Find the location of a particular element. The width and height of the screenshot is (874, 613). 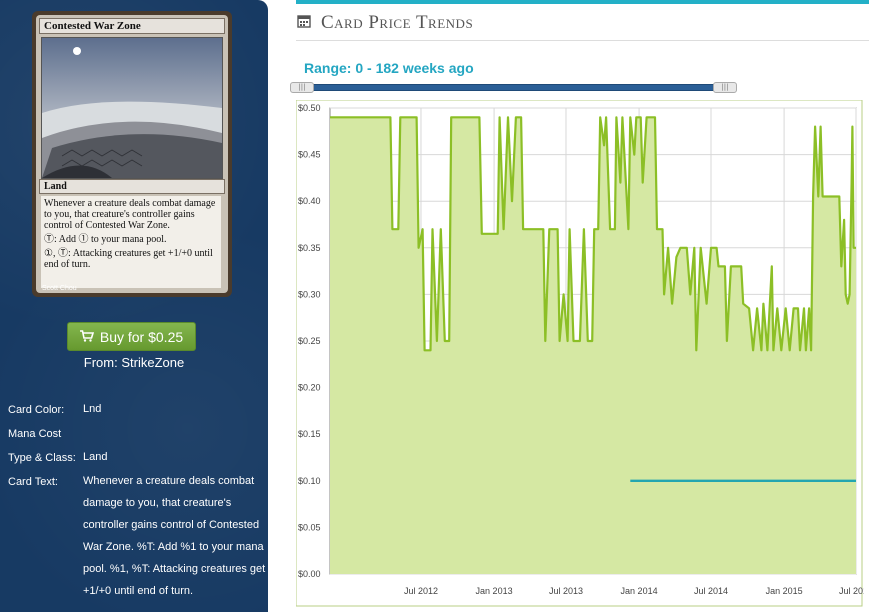

card-name: Contested War Zone is located at coordinates (132, 26).